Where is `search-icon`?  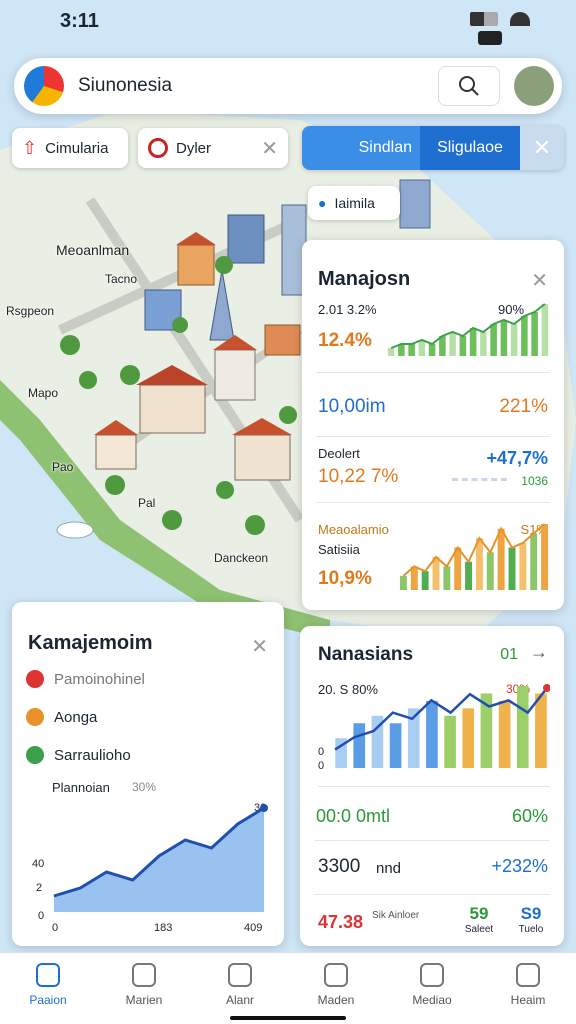 search-icon is located at coordinates (469, 86).